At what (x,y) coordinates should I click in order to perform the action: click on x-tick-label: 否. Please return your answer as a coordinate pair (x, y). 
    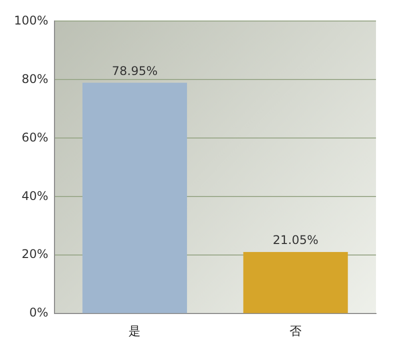
    Looking at the image, I should click on (296, 331).